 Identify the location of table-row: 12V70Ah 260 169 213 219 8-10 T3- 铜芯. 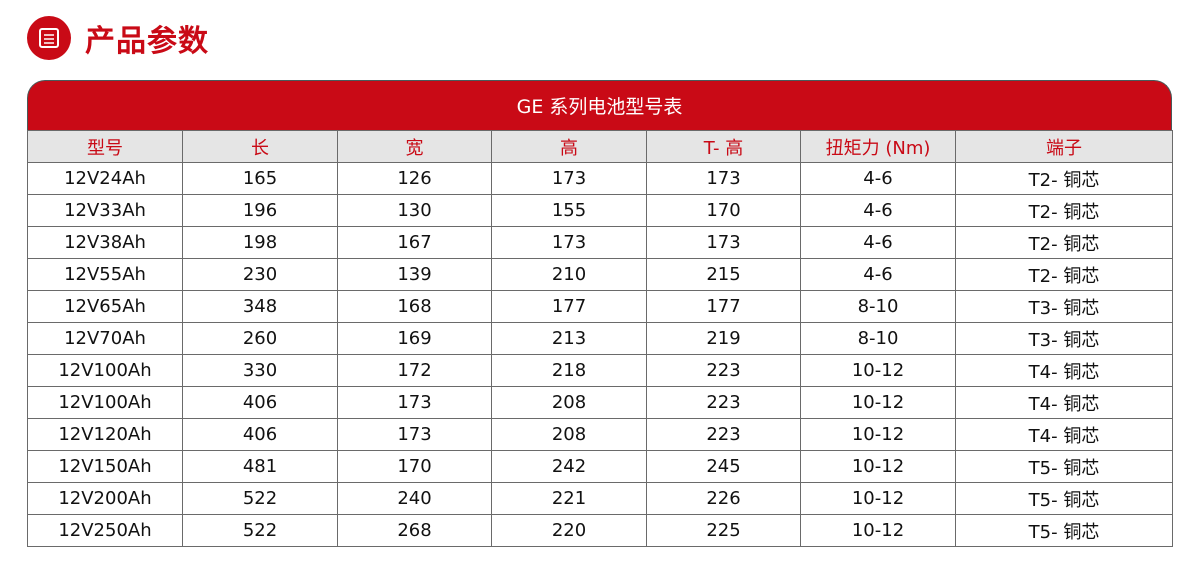
(600, 338).